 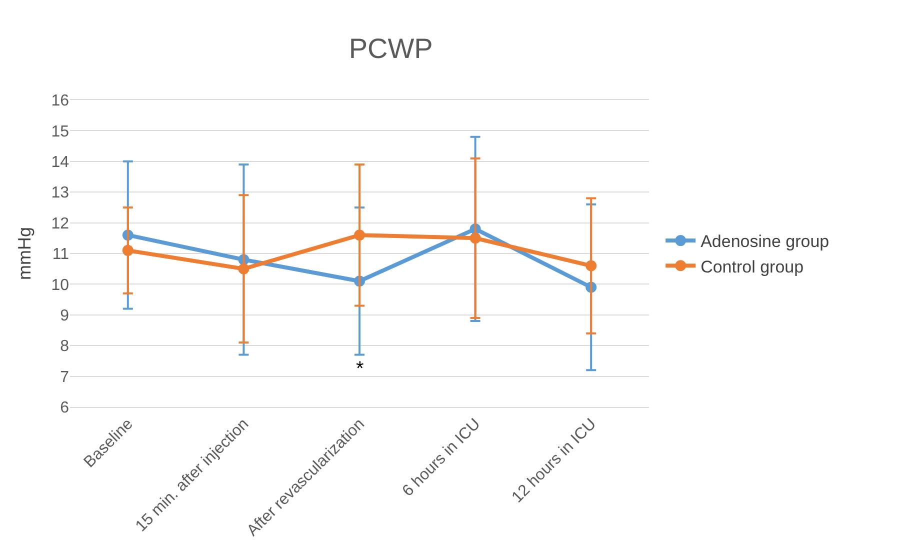 What do you see at coordinates (60, 131) in the screenshot?
I see `y-tick-label: 15` at bounding box center [60, 131].